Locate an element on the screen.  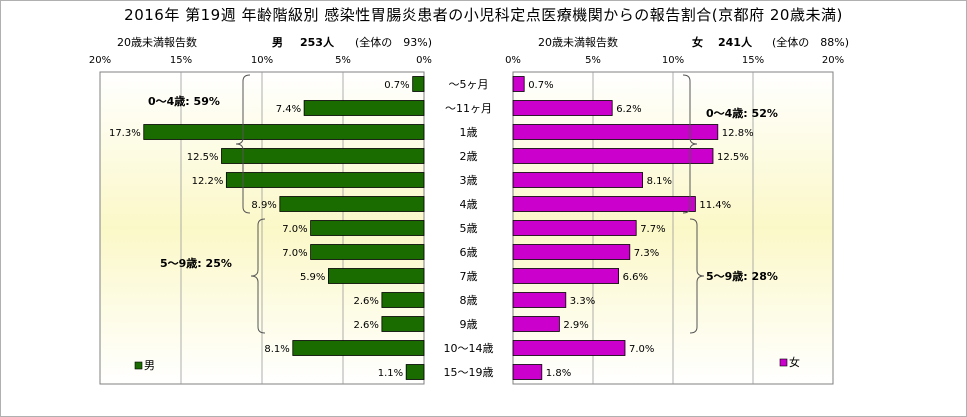
male-header-sex: 男 is located at coordinates (277, 42).